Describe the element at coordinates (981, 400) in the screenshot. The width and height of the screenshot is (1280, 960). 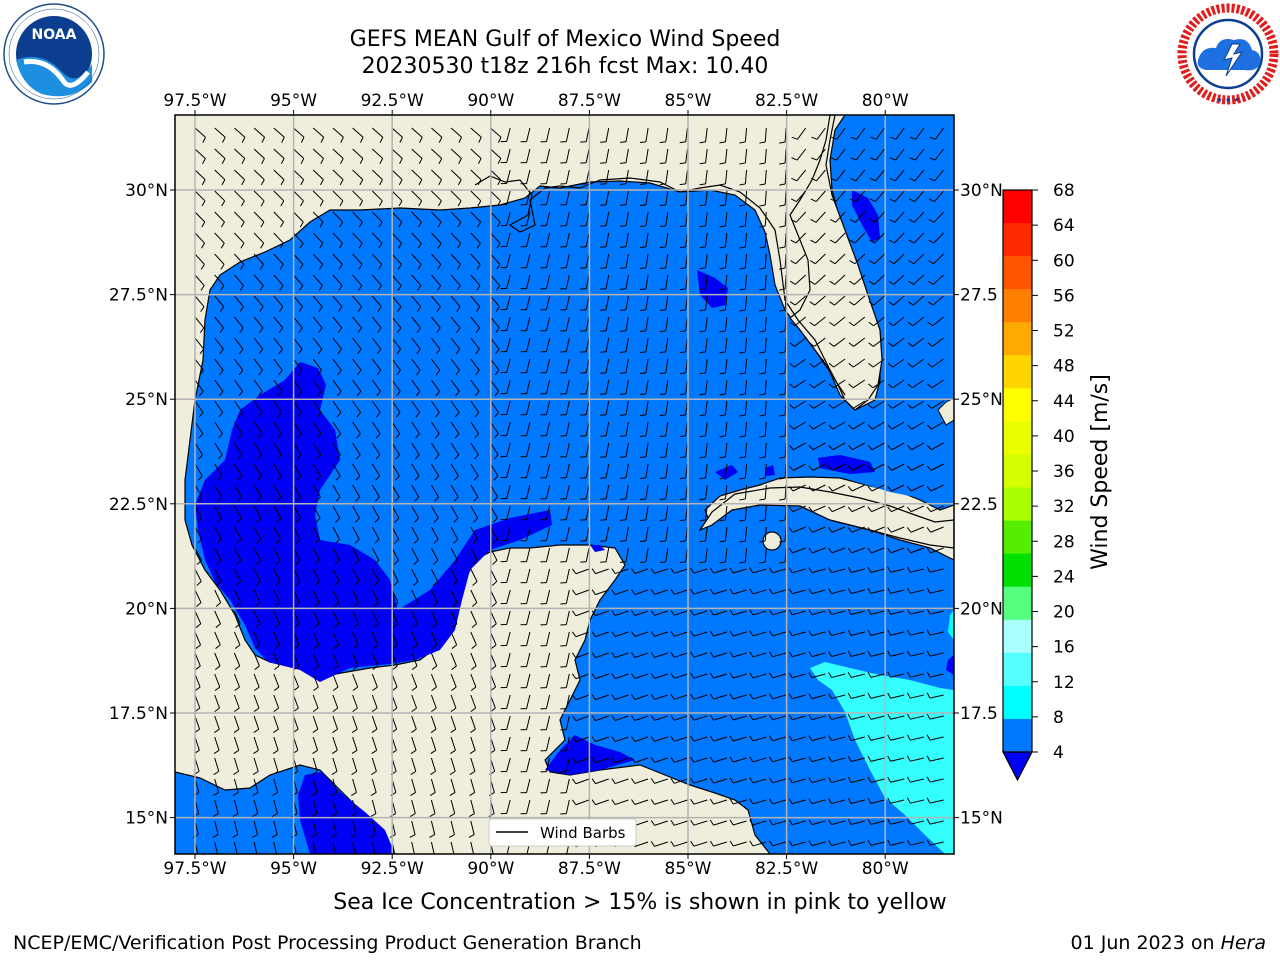
I see `lat-label-right: 25°N` at that location.